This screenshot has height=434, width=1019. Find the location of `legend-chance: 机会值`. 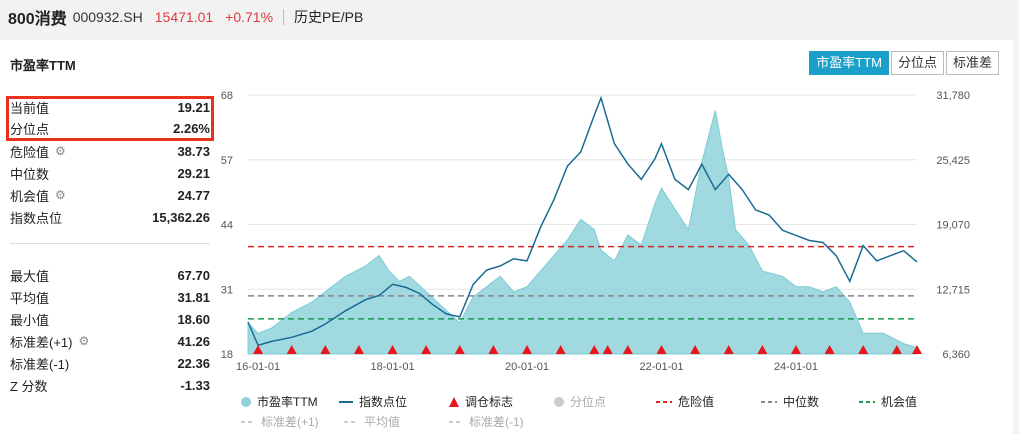

legend-chance: 机会值 is located at coordinates (887, 401).